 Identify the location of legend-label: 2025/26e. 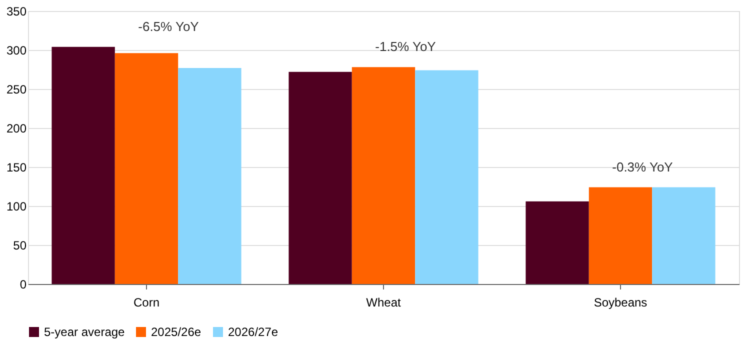
(176, 332).